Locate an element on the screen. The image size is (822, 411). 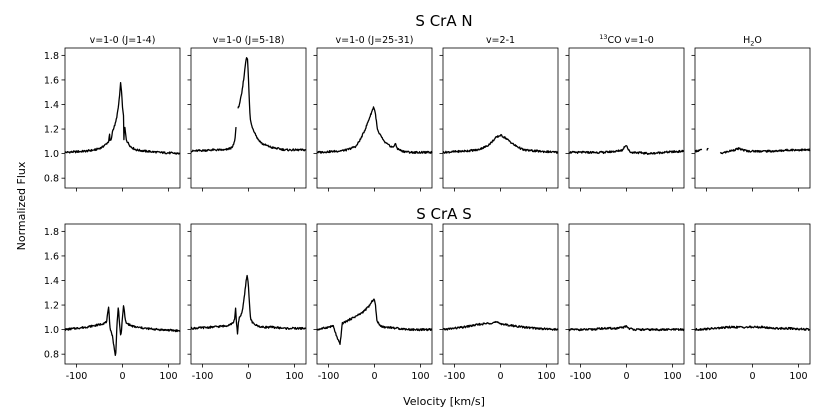
panel-north-4: v=2-1 is located at coordinates (499, 113).